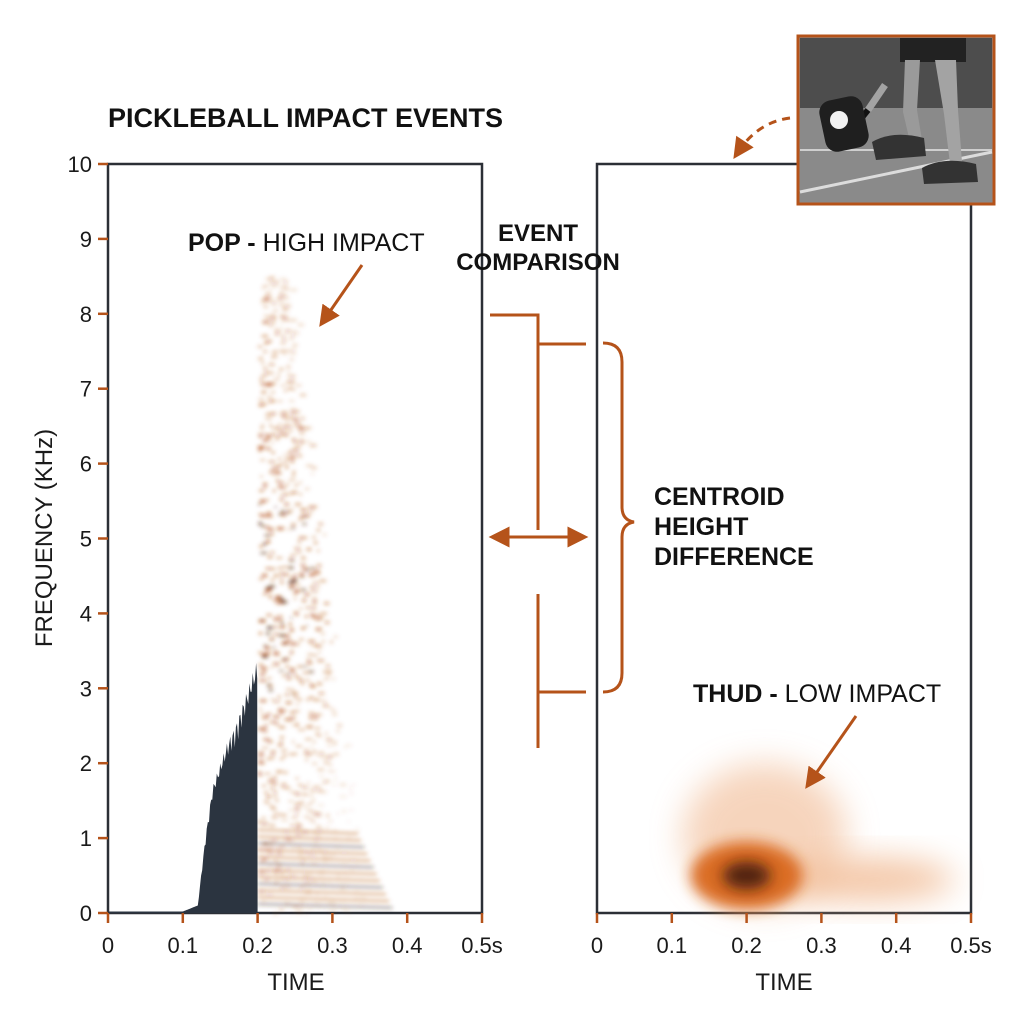  Describe the element at coordinates (859, 694) in the screenshot. I see `thud-annotation-text: LOW IMPACT` at that location.